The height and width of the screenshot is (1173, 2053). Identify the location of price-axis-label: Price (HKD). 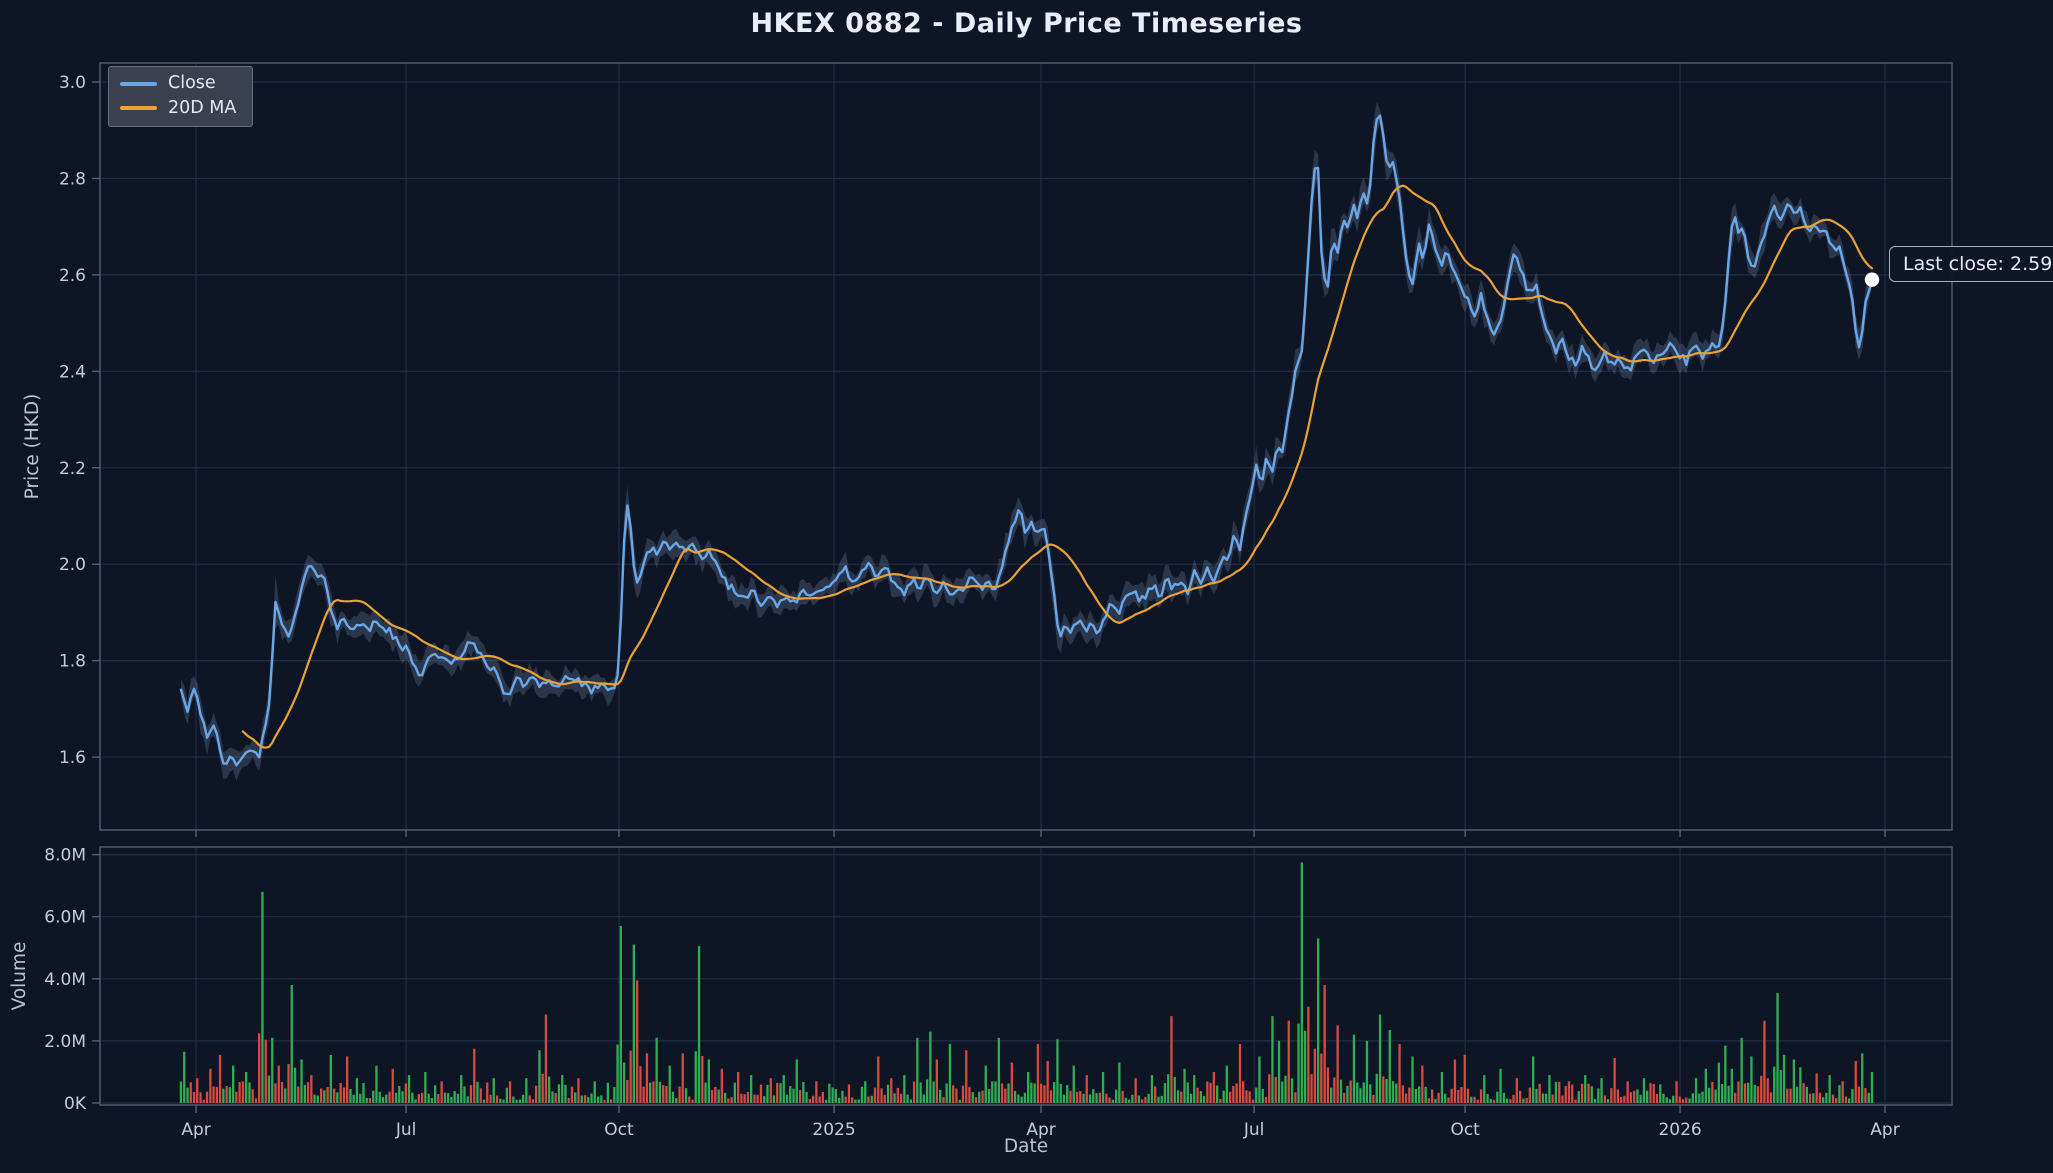
(32, 447).